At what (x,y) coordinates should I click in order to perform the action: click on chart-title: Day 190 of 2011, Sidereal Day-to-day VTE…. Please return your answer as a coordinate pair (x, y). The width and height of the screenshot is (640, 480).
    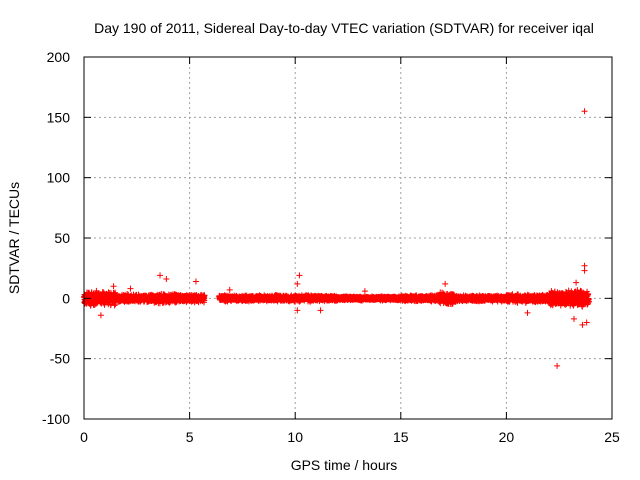
    Looking at the image, I should click on (344, 28).